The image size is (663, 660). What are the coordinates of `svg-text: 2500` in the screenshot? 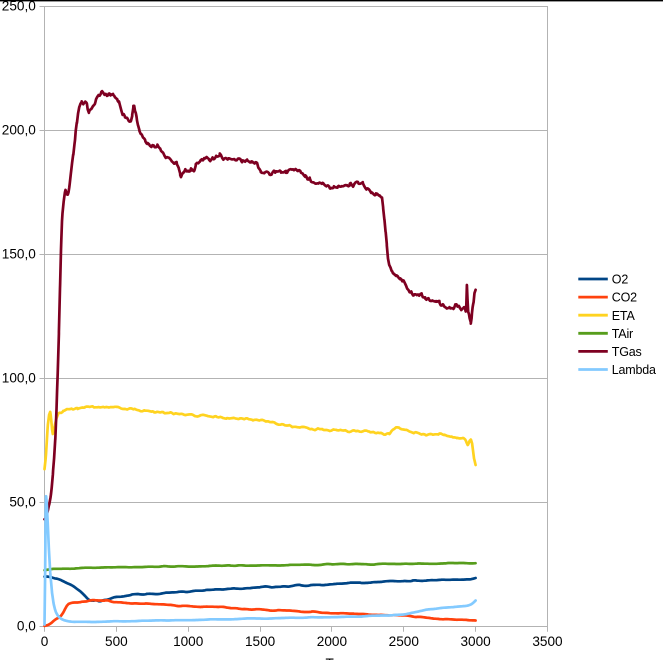 It's located at (404, 641).